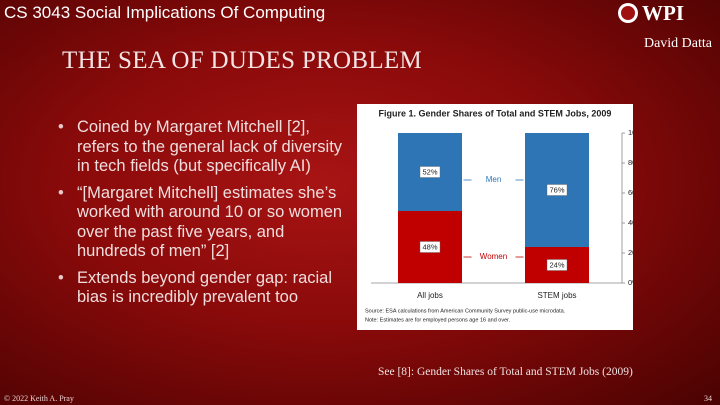  What do you see at coordinates (165, 12) in the screenshot?
I see `course-title: CS 3043 Social Implications Of Computing` at bounding box center [165, 12].